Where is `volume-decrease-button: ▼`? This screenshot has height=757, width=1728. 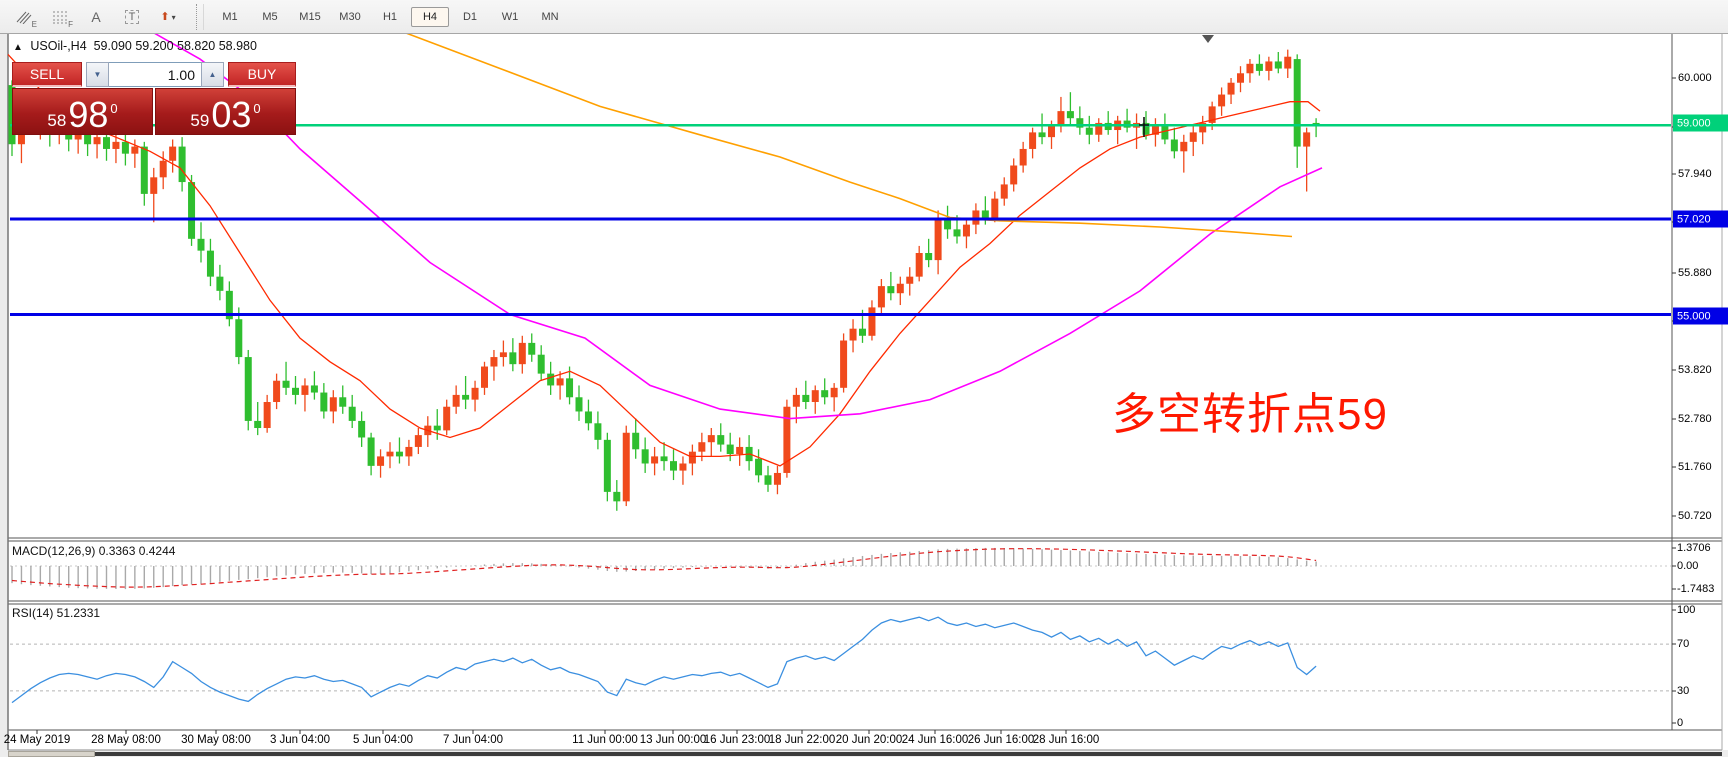 volume-decrease-button: ▼ is located at coordinates (97, 74).